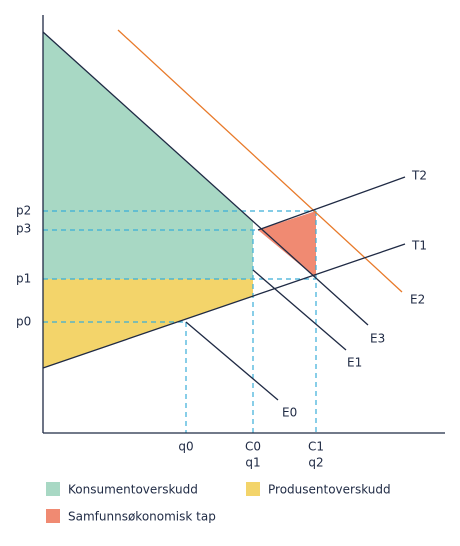 The height and width of the screenshot is (546, 460). Describe the element at coordinates (252, 463) in the screenshot. I see `quantity-label: q1` at that location.